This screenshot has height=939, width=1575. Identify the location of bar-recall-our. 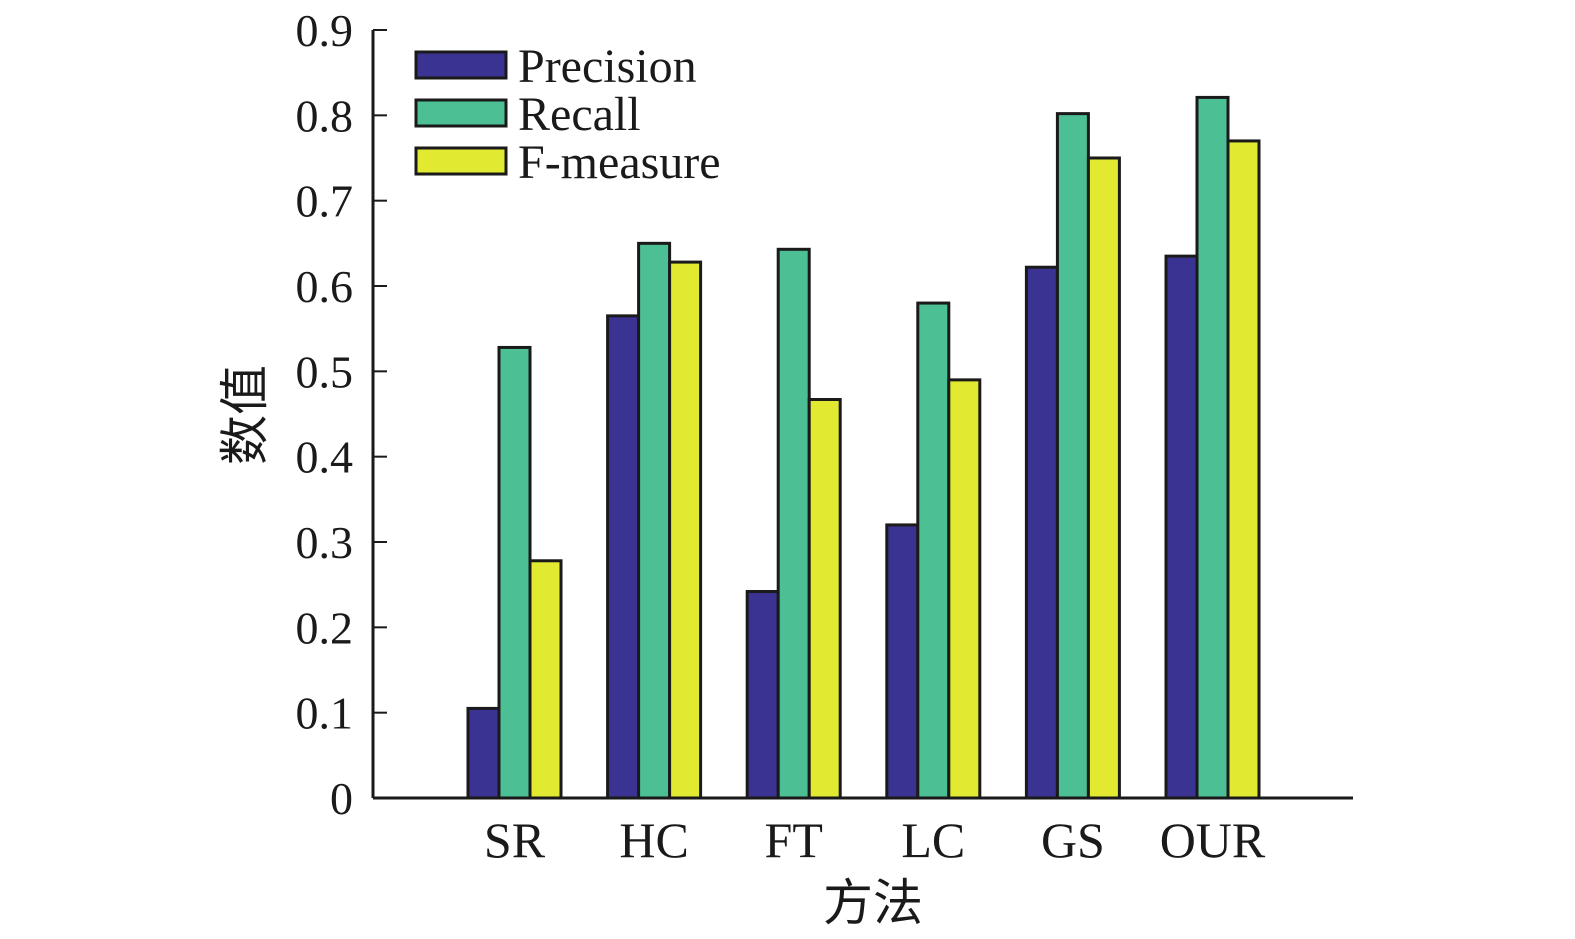
(1212, 447).